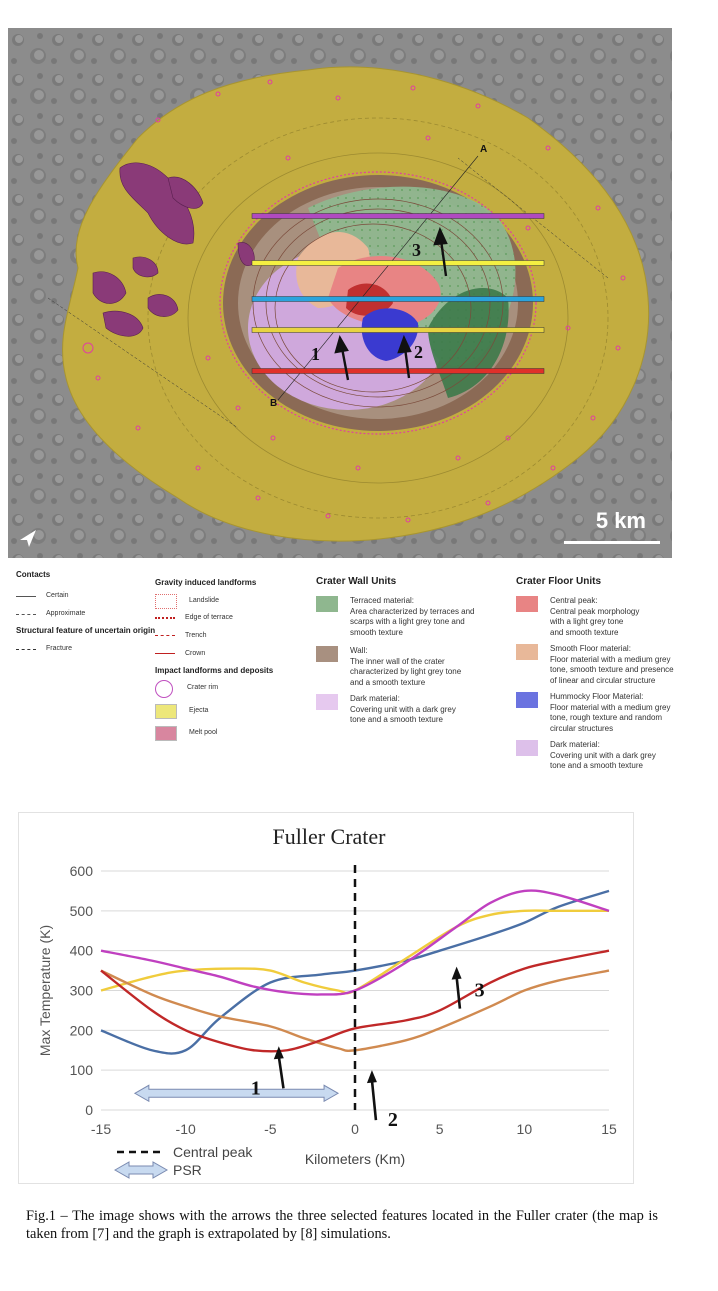  I want to click on legend-label: Crown, so click(195, 653).